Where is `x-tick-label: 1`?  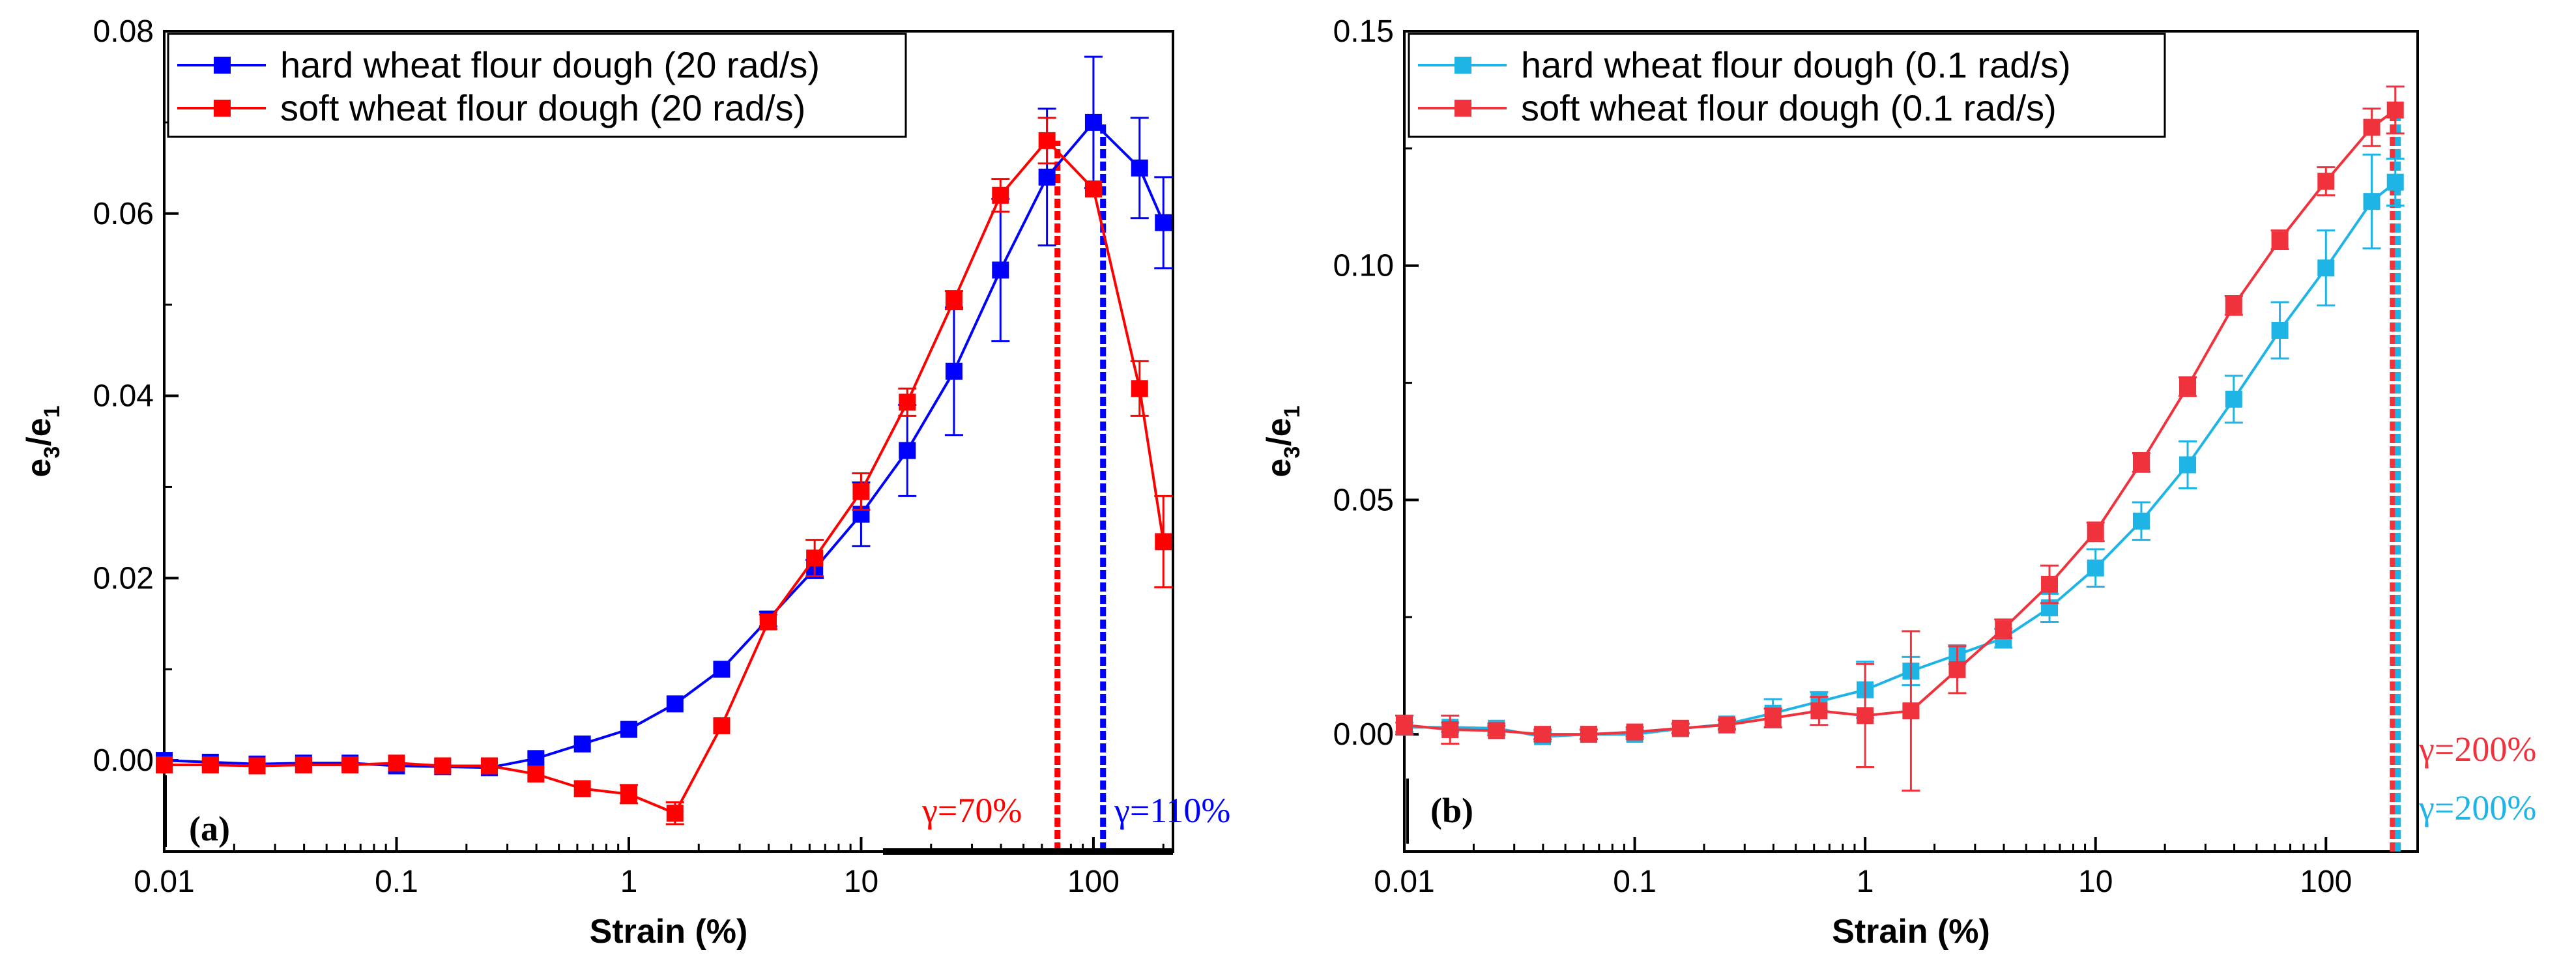
x-tick-label: 1 is located at coordinates (629, 882).